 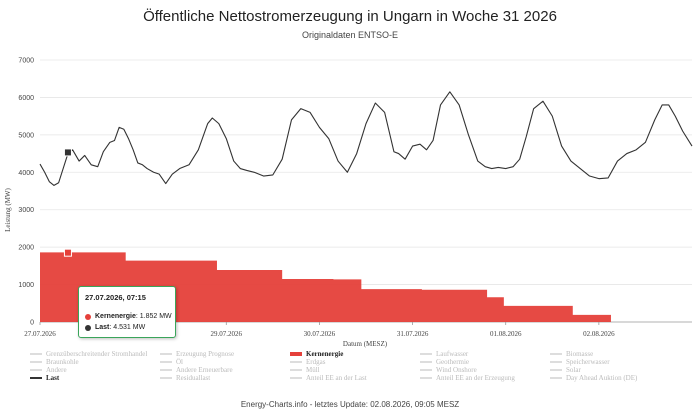 I want to click on legend-item: Laufwasser, so click(x=444, y=354).